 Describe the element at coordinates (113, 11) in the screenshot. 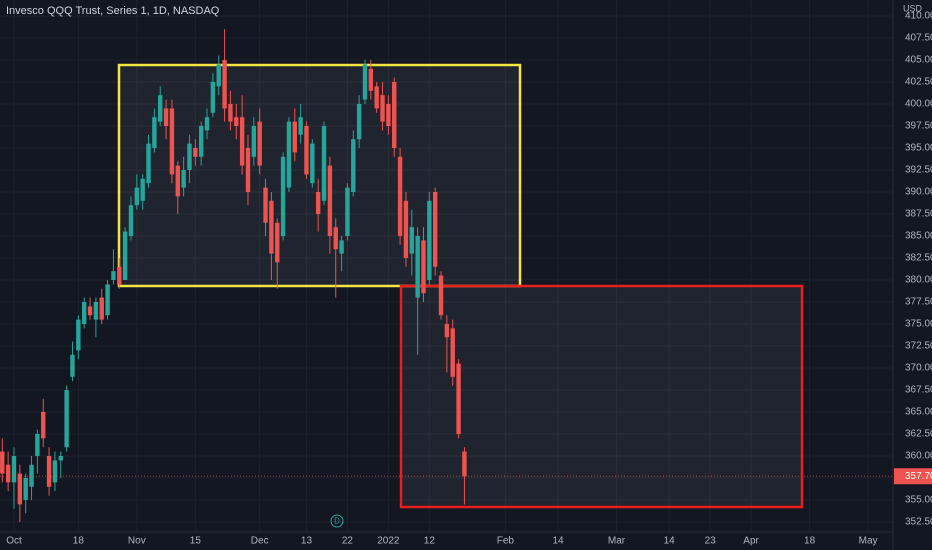

I see `chart-title: Invesco QQQ Trust, Series 1, 1D, NASDAQ` at that location.